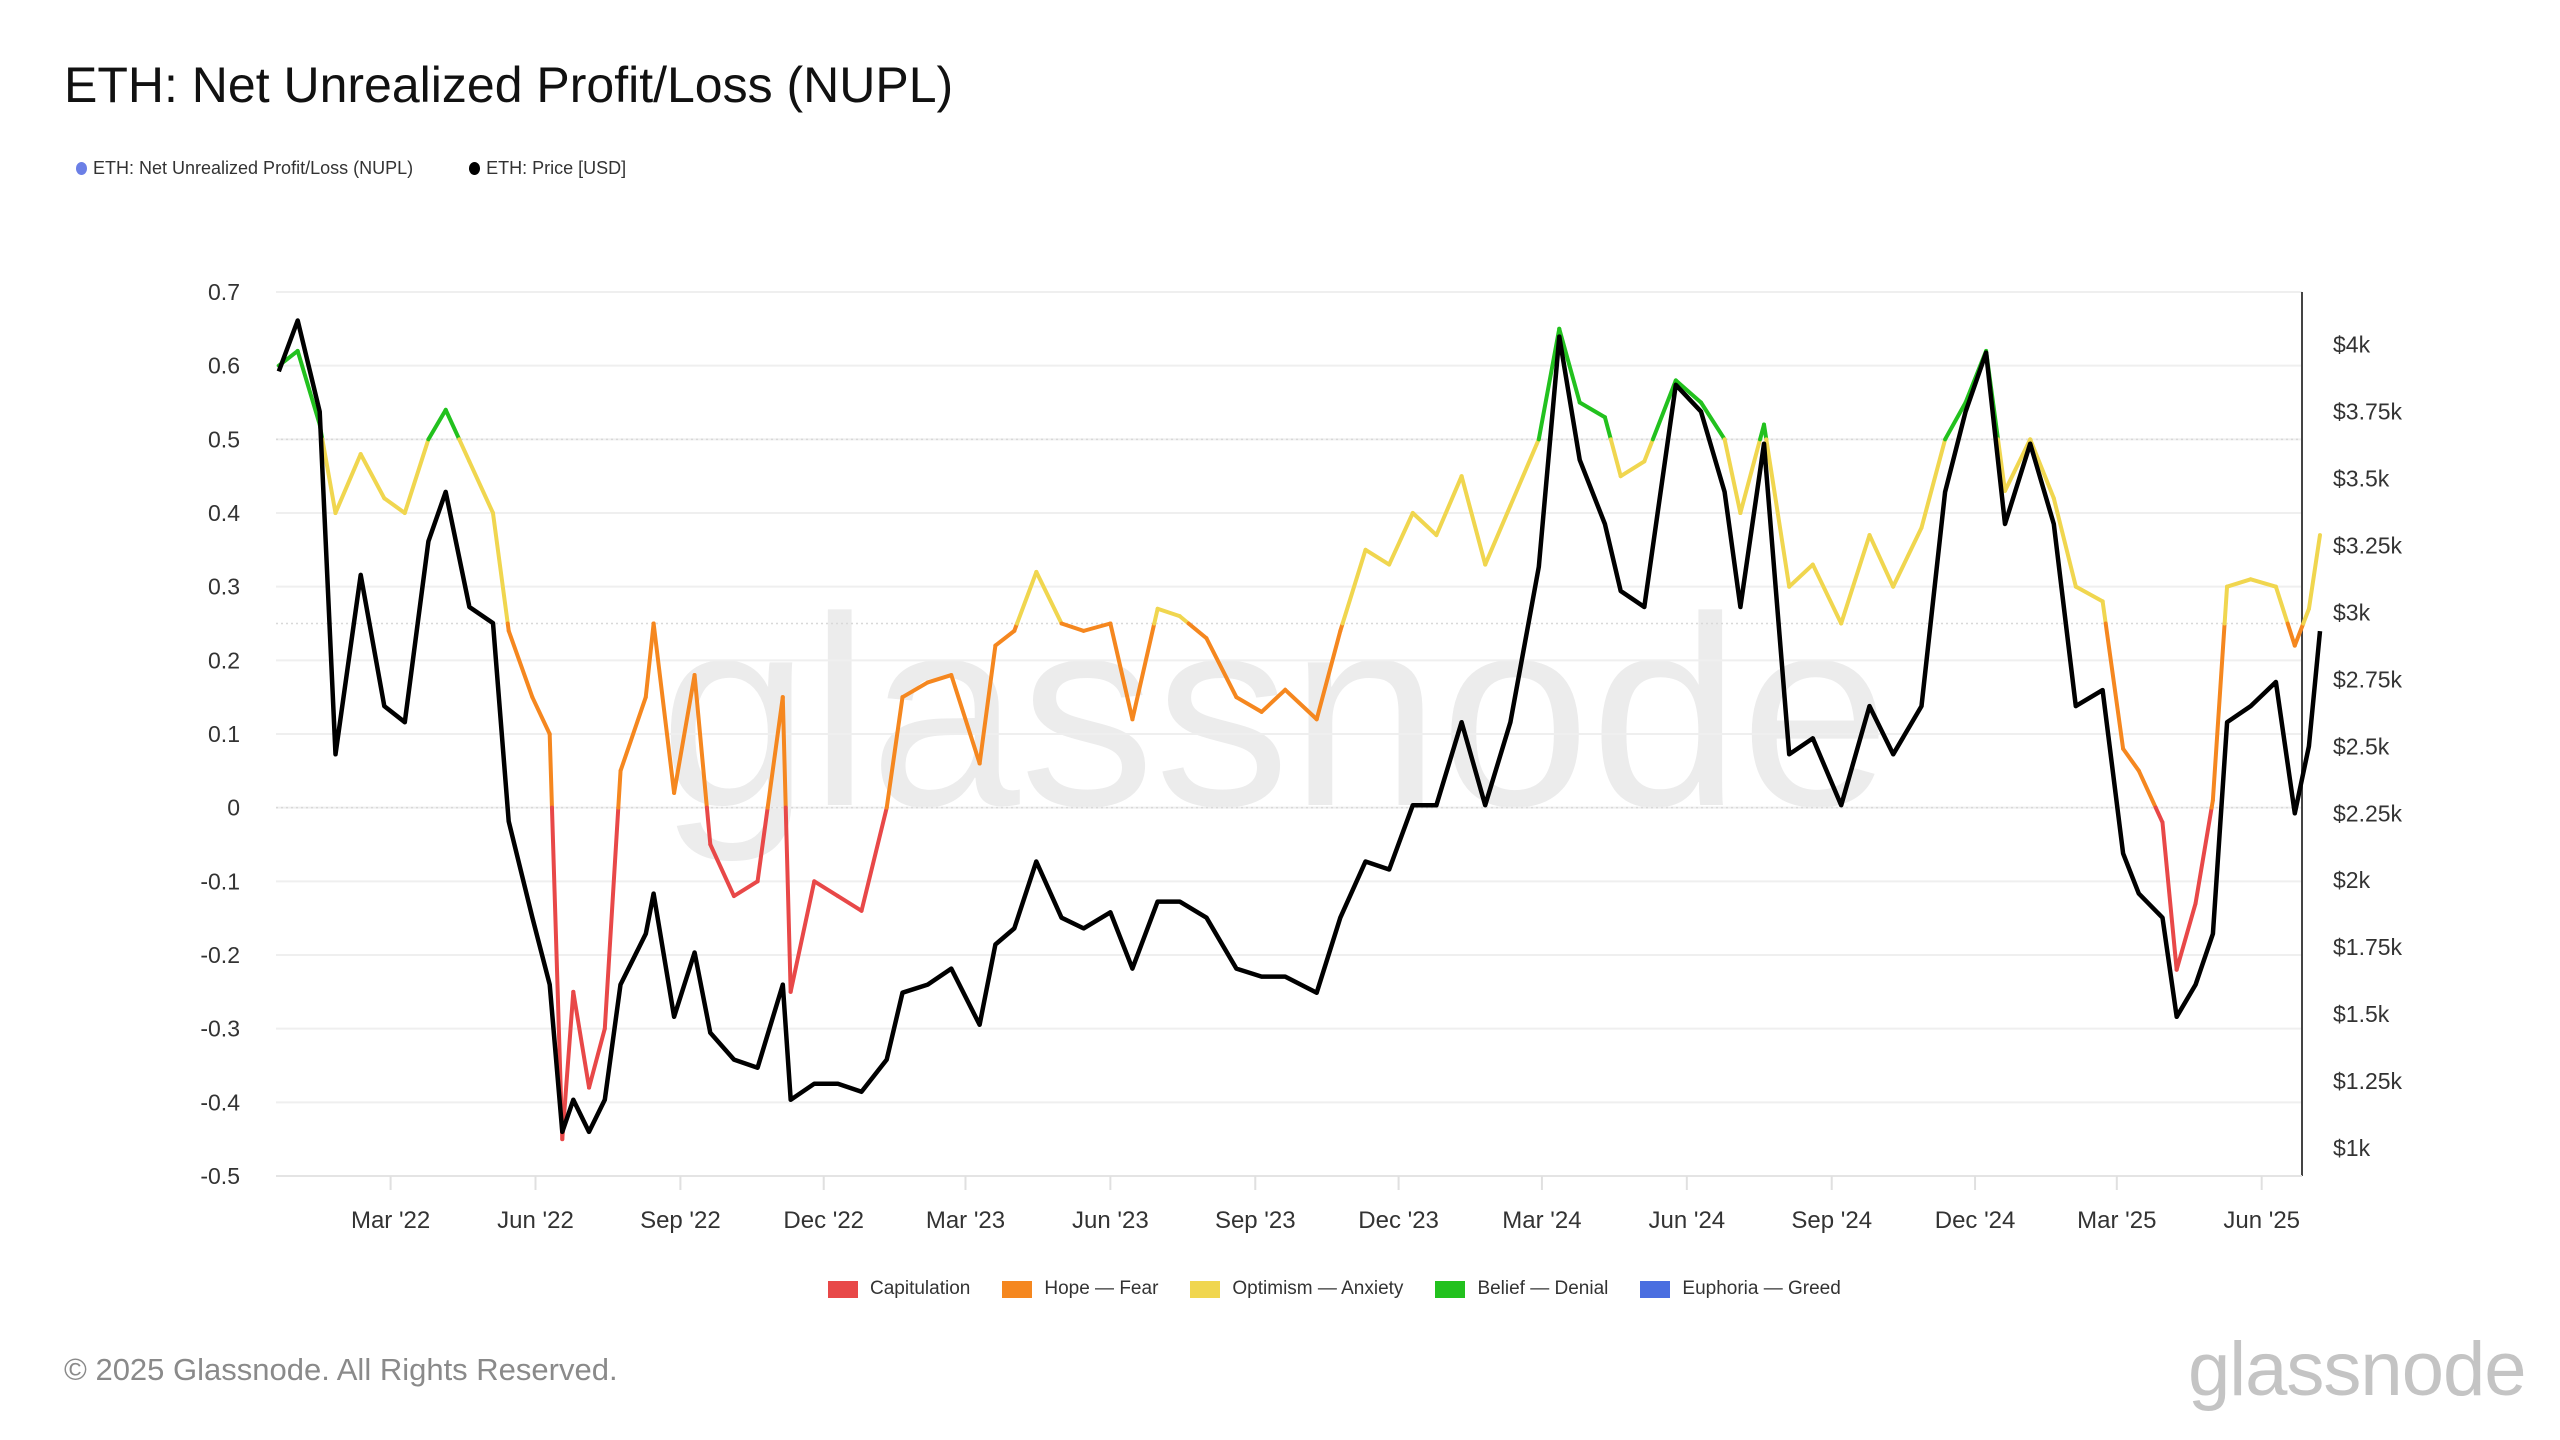  I want to click on x-tick-label: Jun '22, so click(535, 1220).